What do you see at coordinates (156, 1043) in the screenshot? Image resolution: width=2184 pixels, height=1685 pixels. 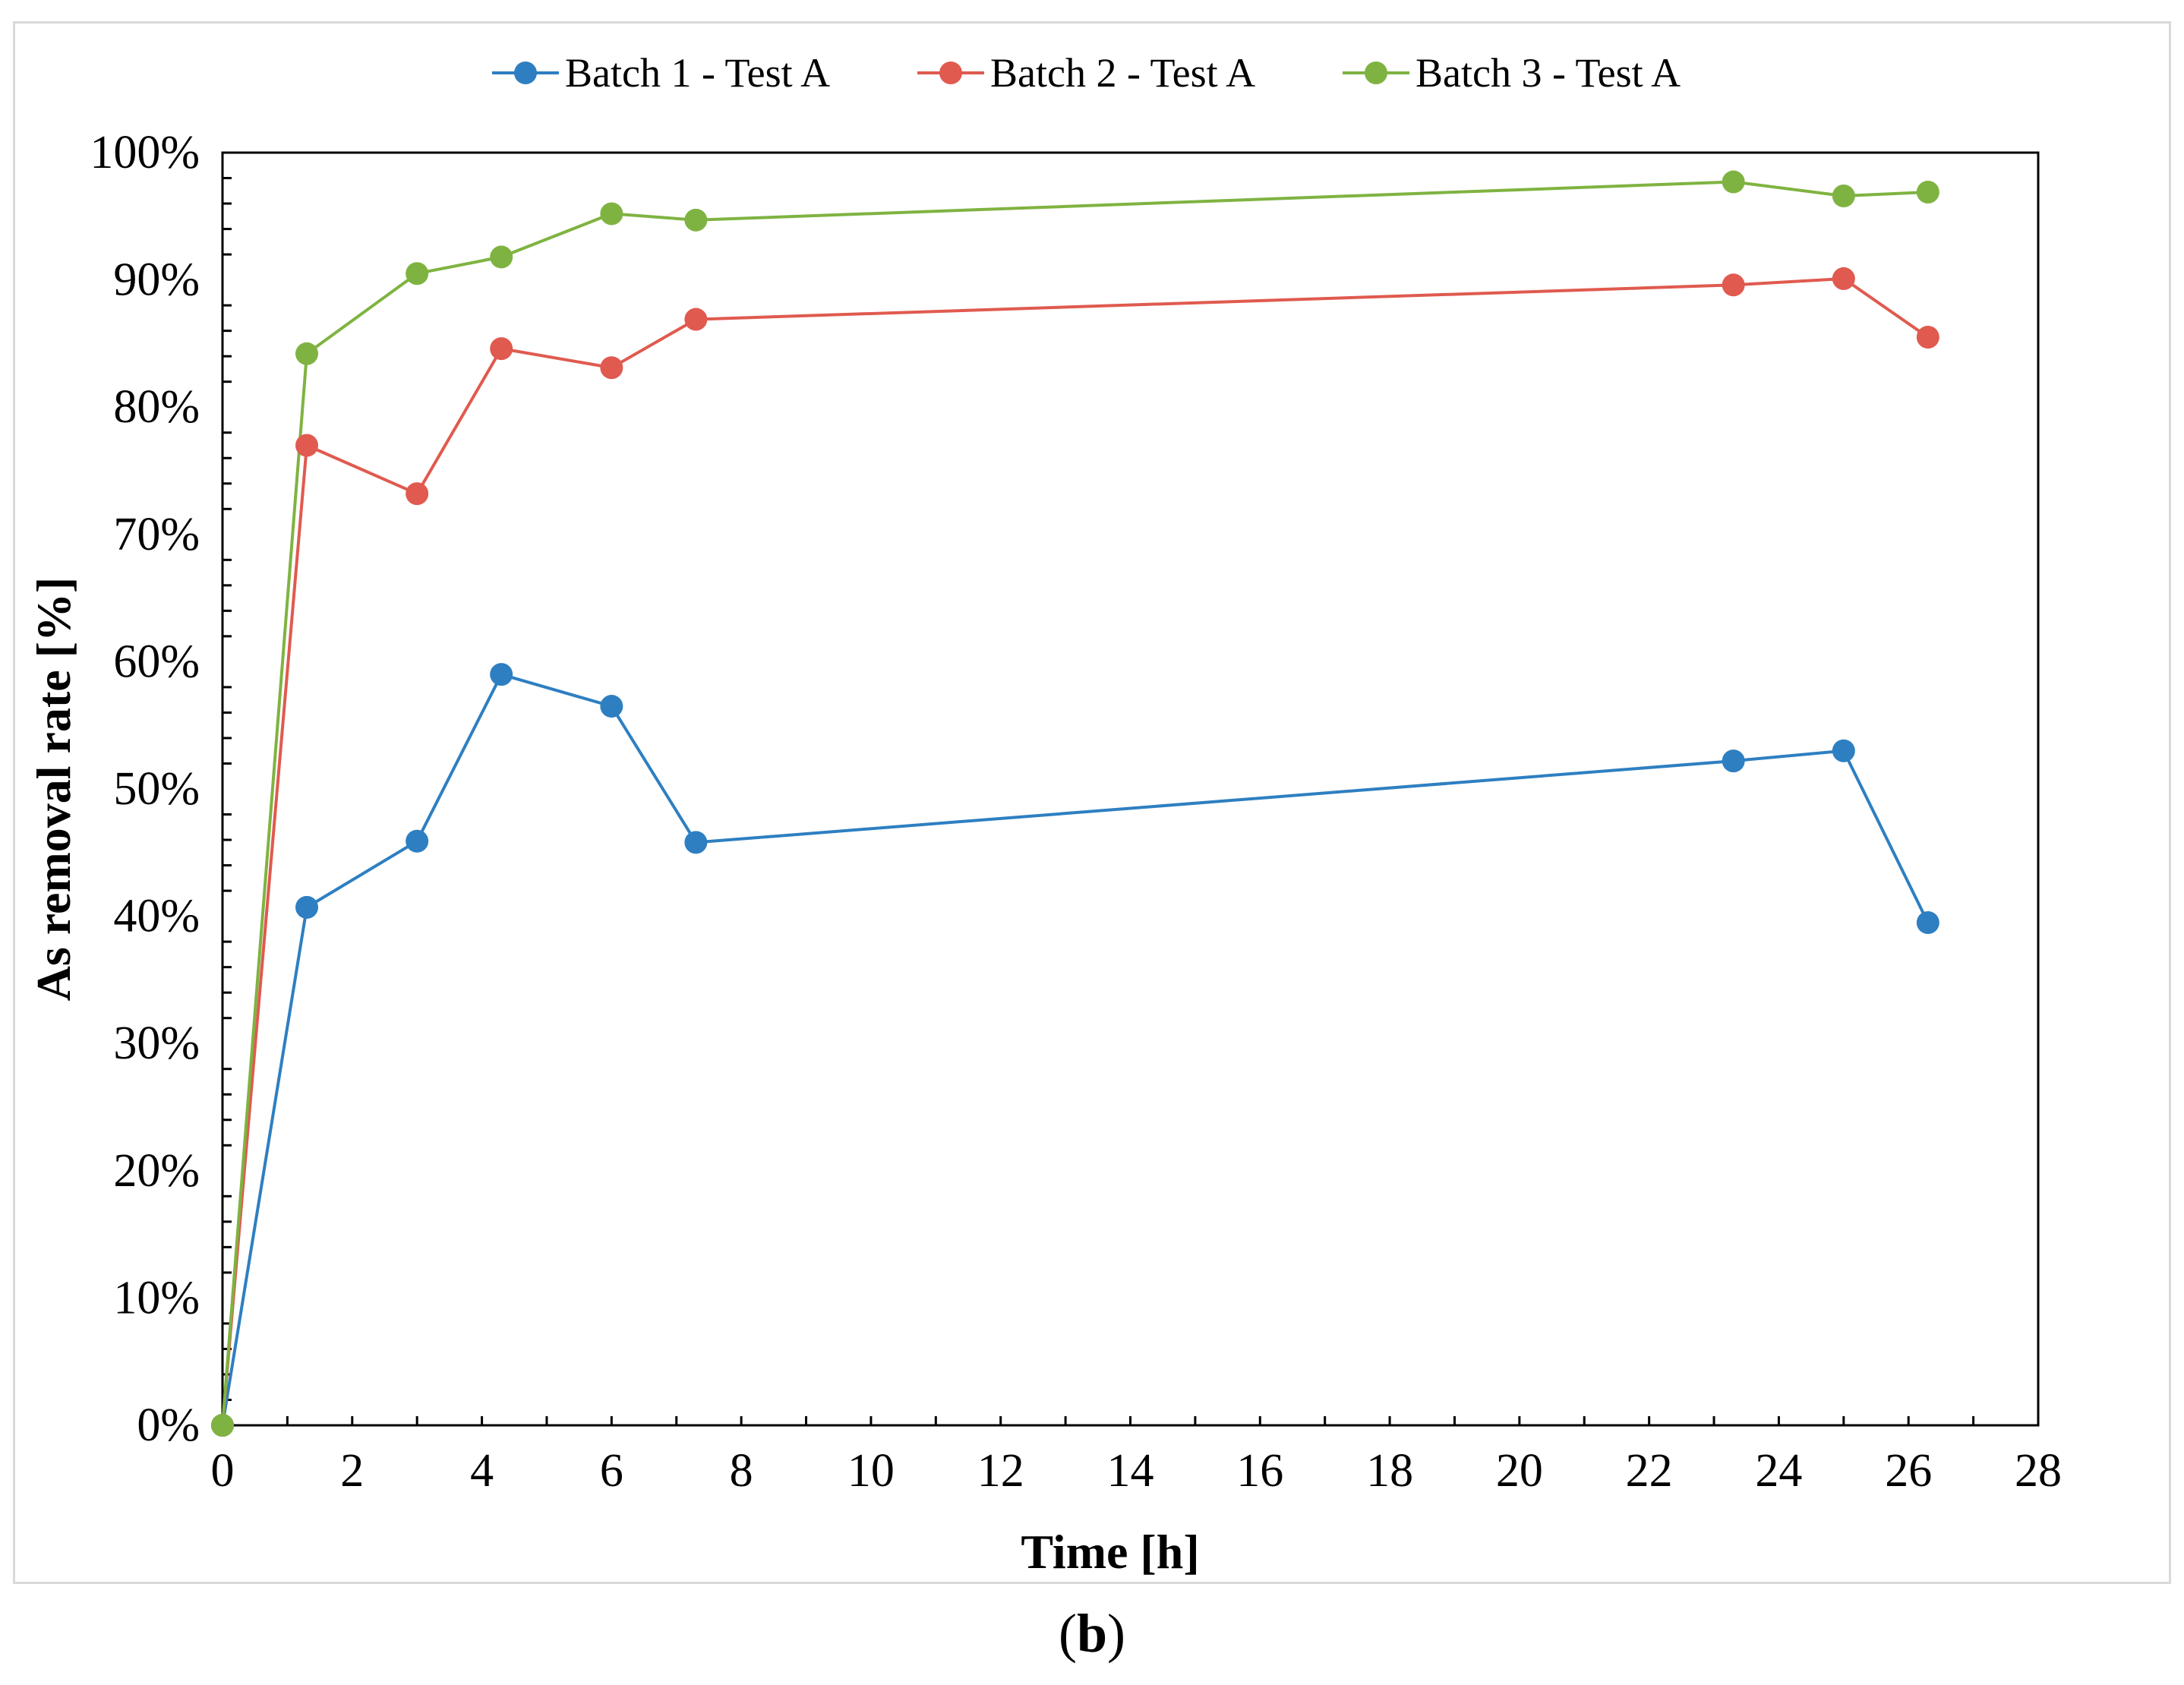 I see `y-tick-label: 30%` at bounding box center [156, 1043].